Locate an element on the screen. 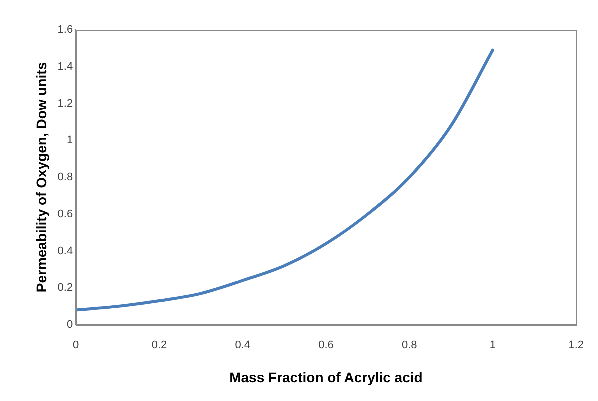 Image resolution: width=598 pixels, height=401 pixels. x-tick-label: 0.2 is located at coordinates (160, 346).